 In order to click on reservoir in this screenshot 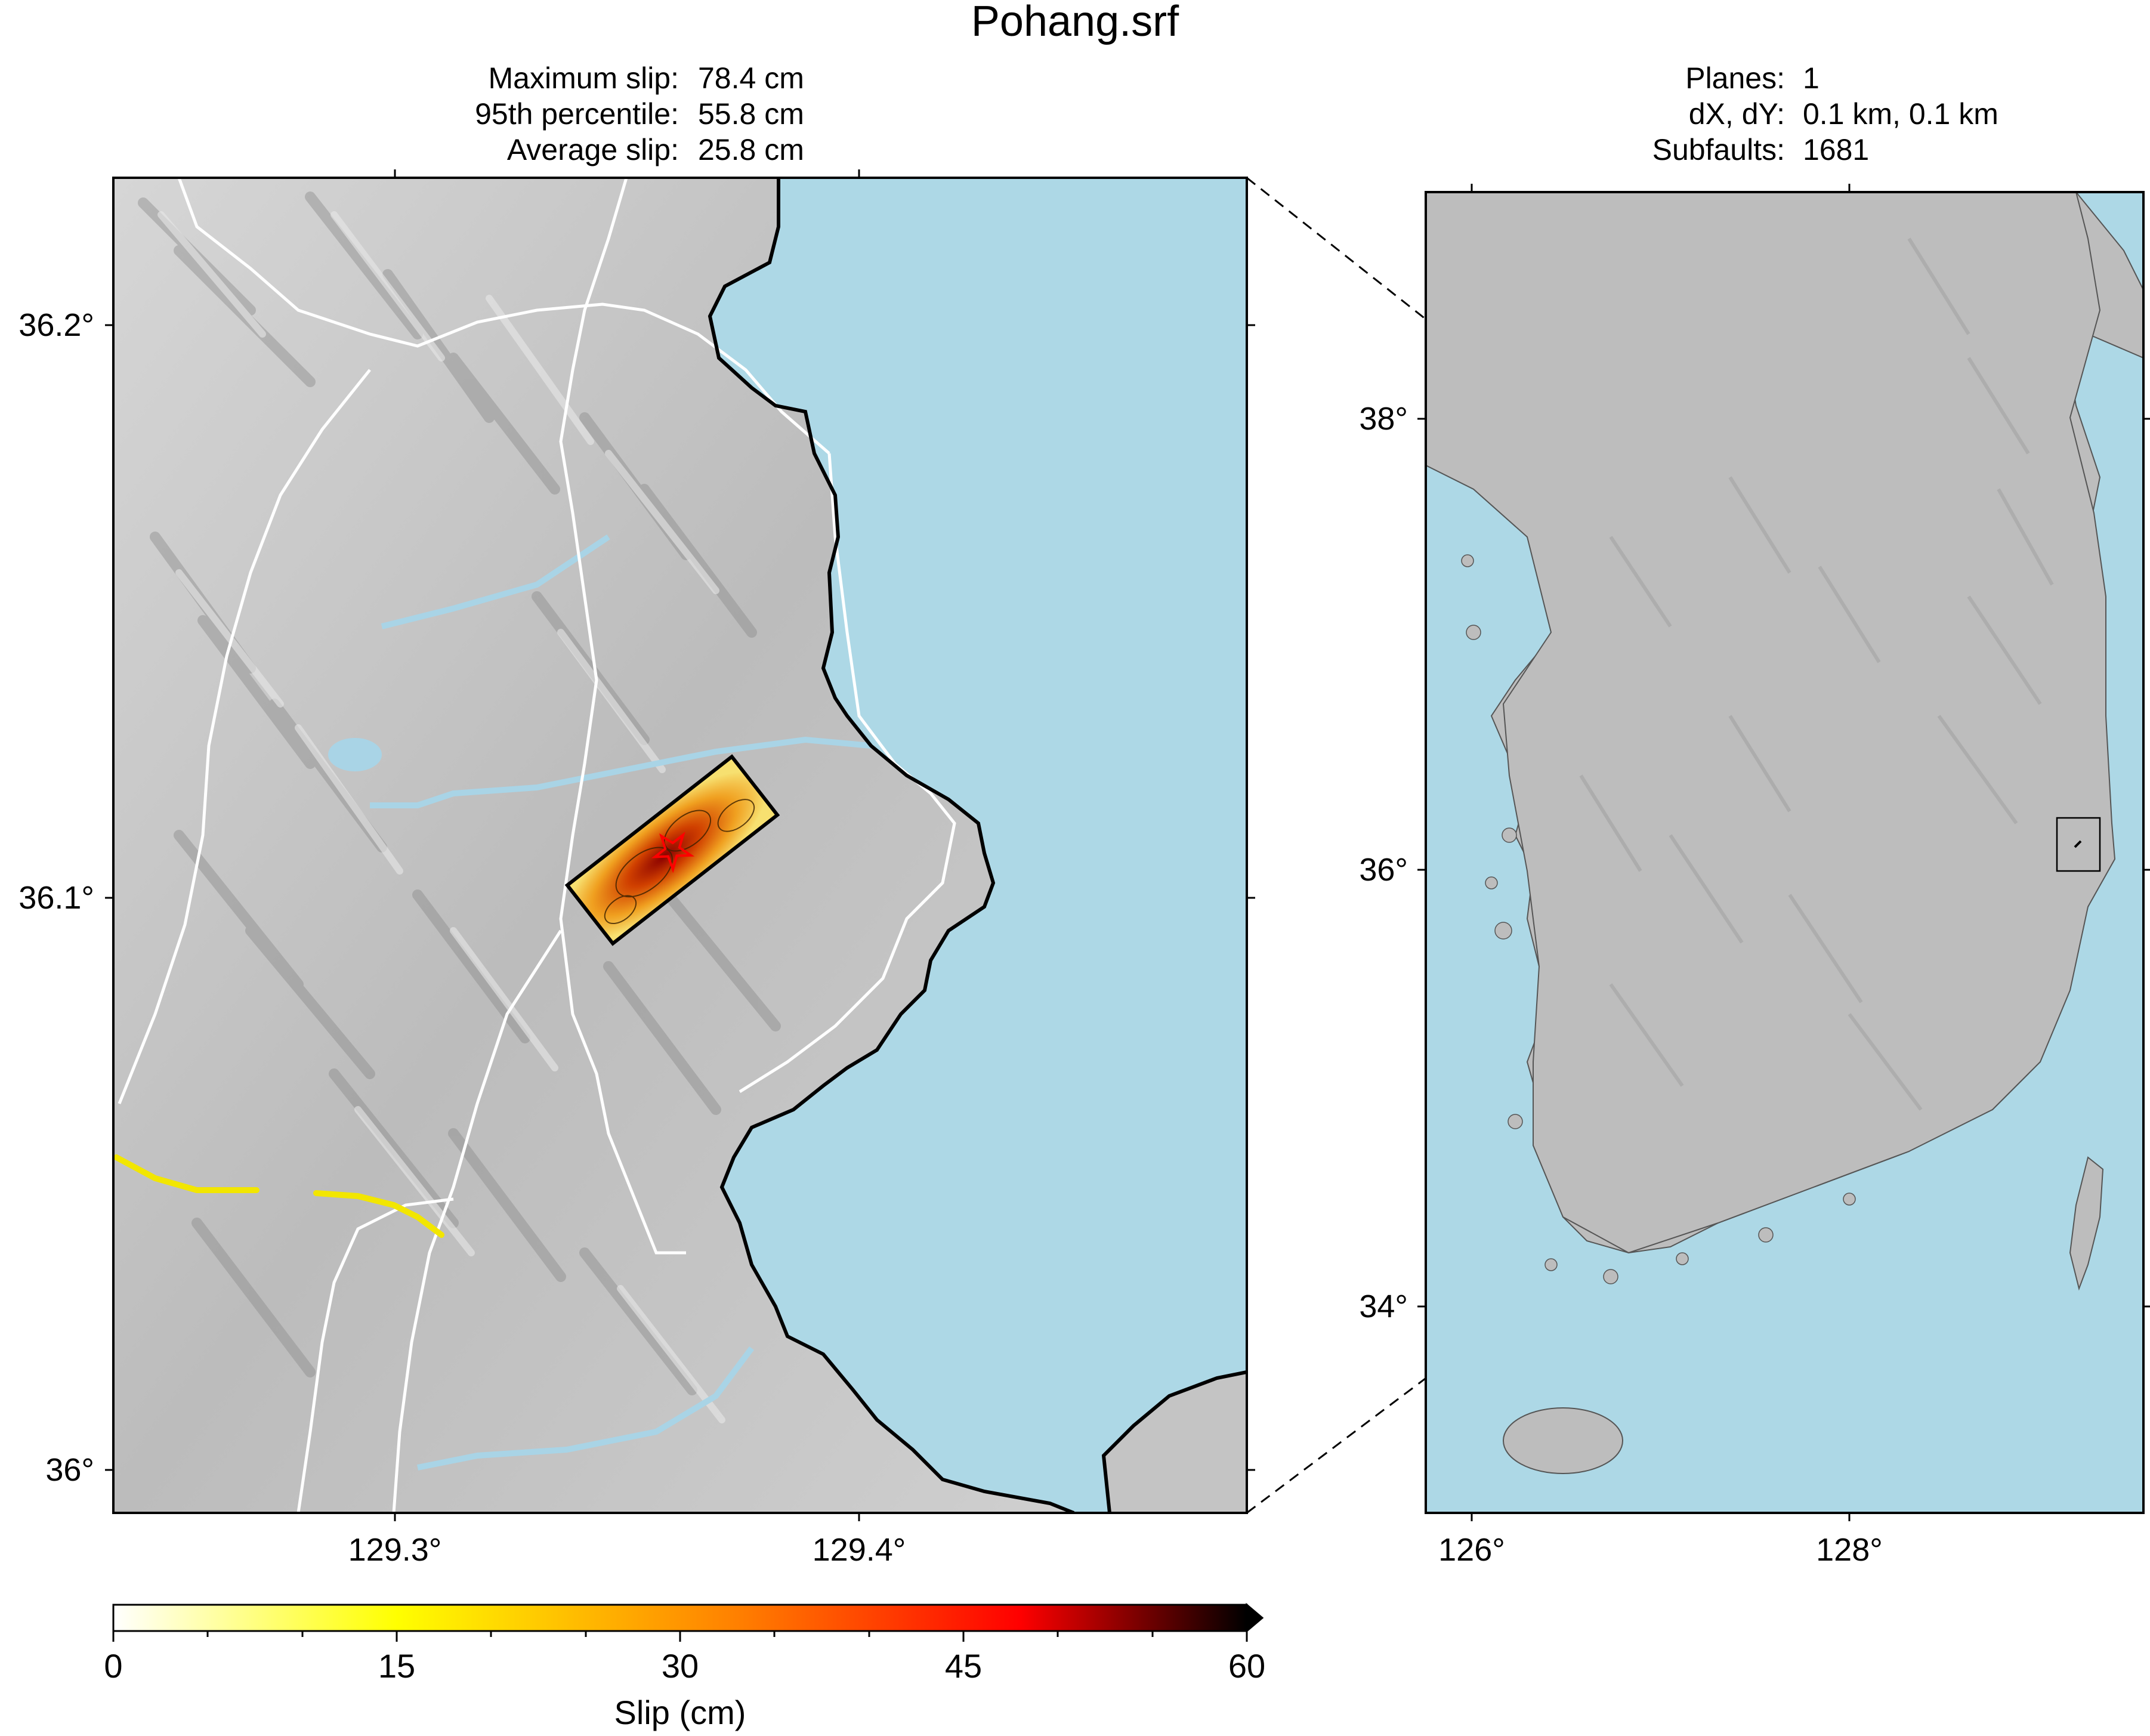, I will do `click(355, 754)`.